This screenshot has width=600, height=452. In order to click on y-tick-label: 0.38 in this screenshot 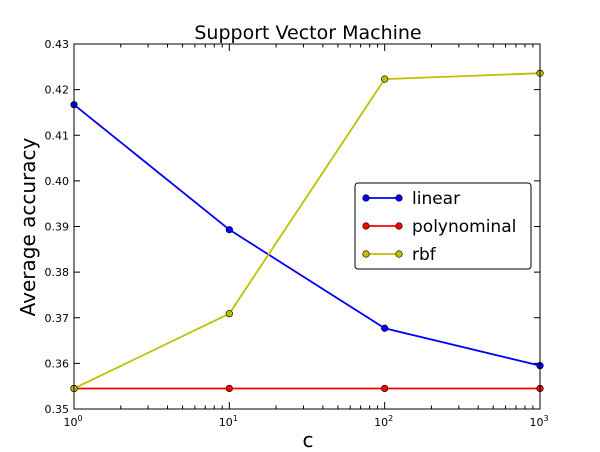, I will do `click(57, 272)`.